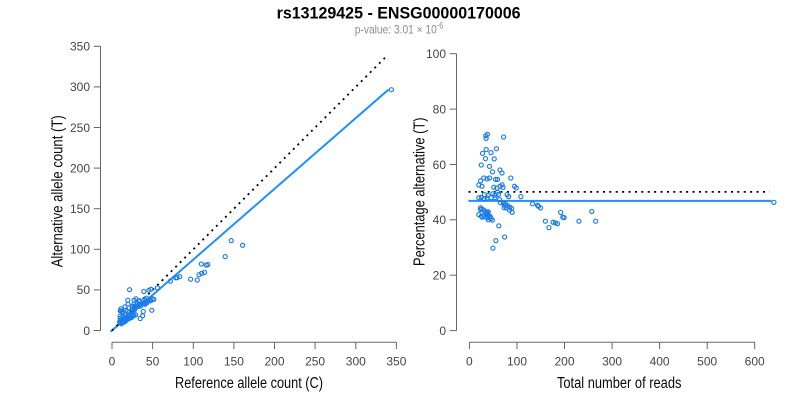 The height and width of the screenshot is (400, 800). I want to click on svg-text: 500, so click(707, 362).